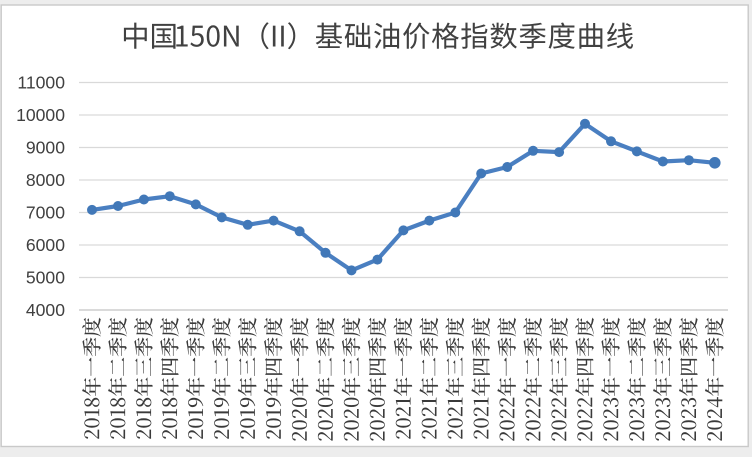  What do you see at coordinates (41, 83) in the screenshot?
I see `svg-text: 11000` at bounding box center [41, 83].